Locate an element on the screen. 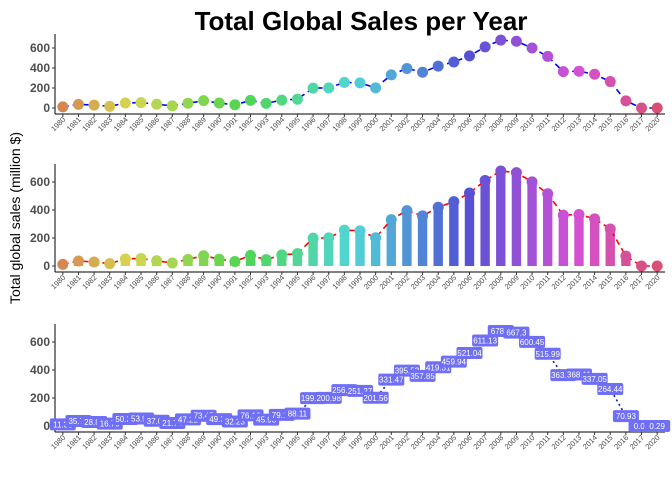 The height and width of the screenshot is (480, 672). x-tick-label: 1992 is located at coordinates (246, 442).